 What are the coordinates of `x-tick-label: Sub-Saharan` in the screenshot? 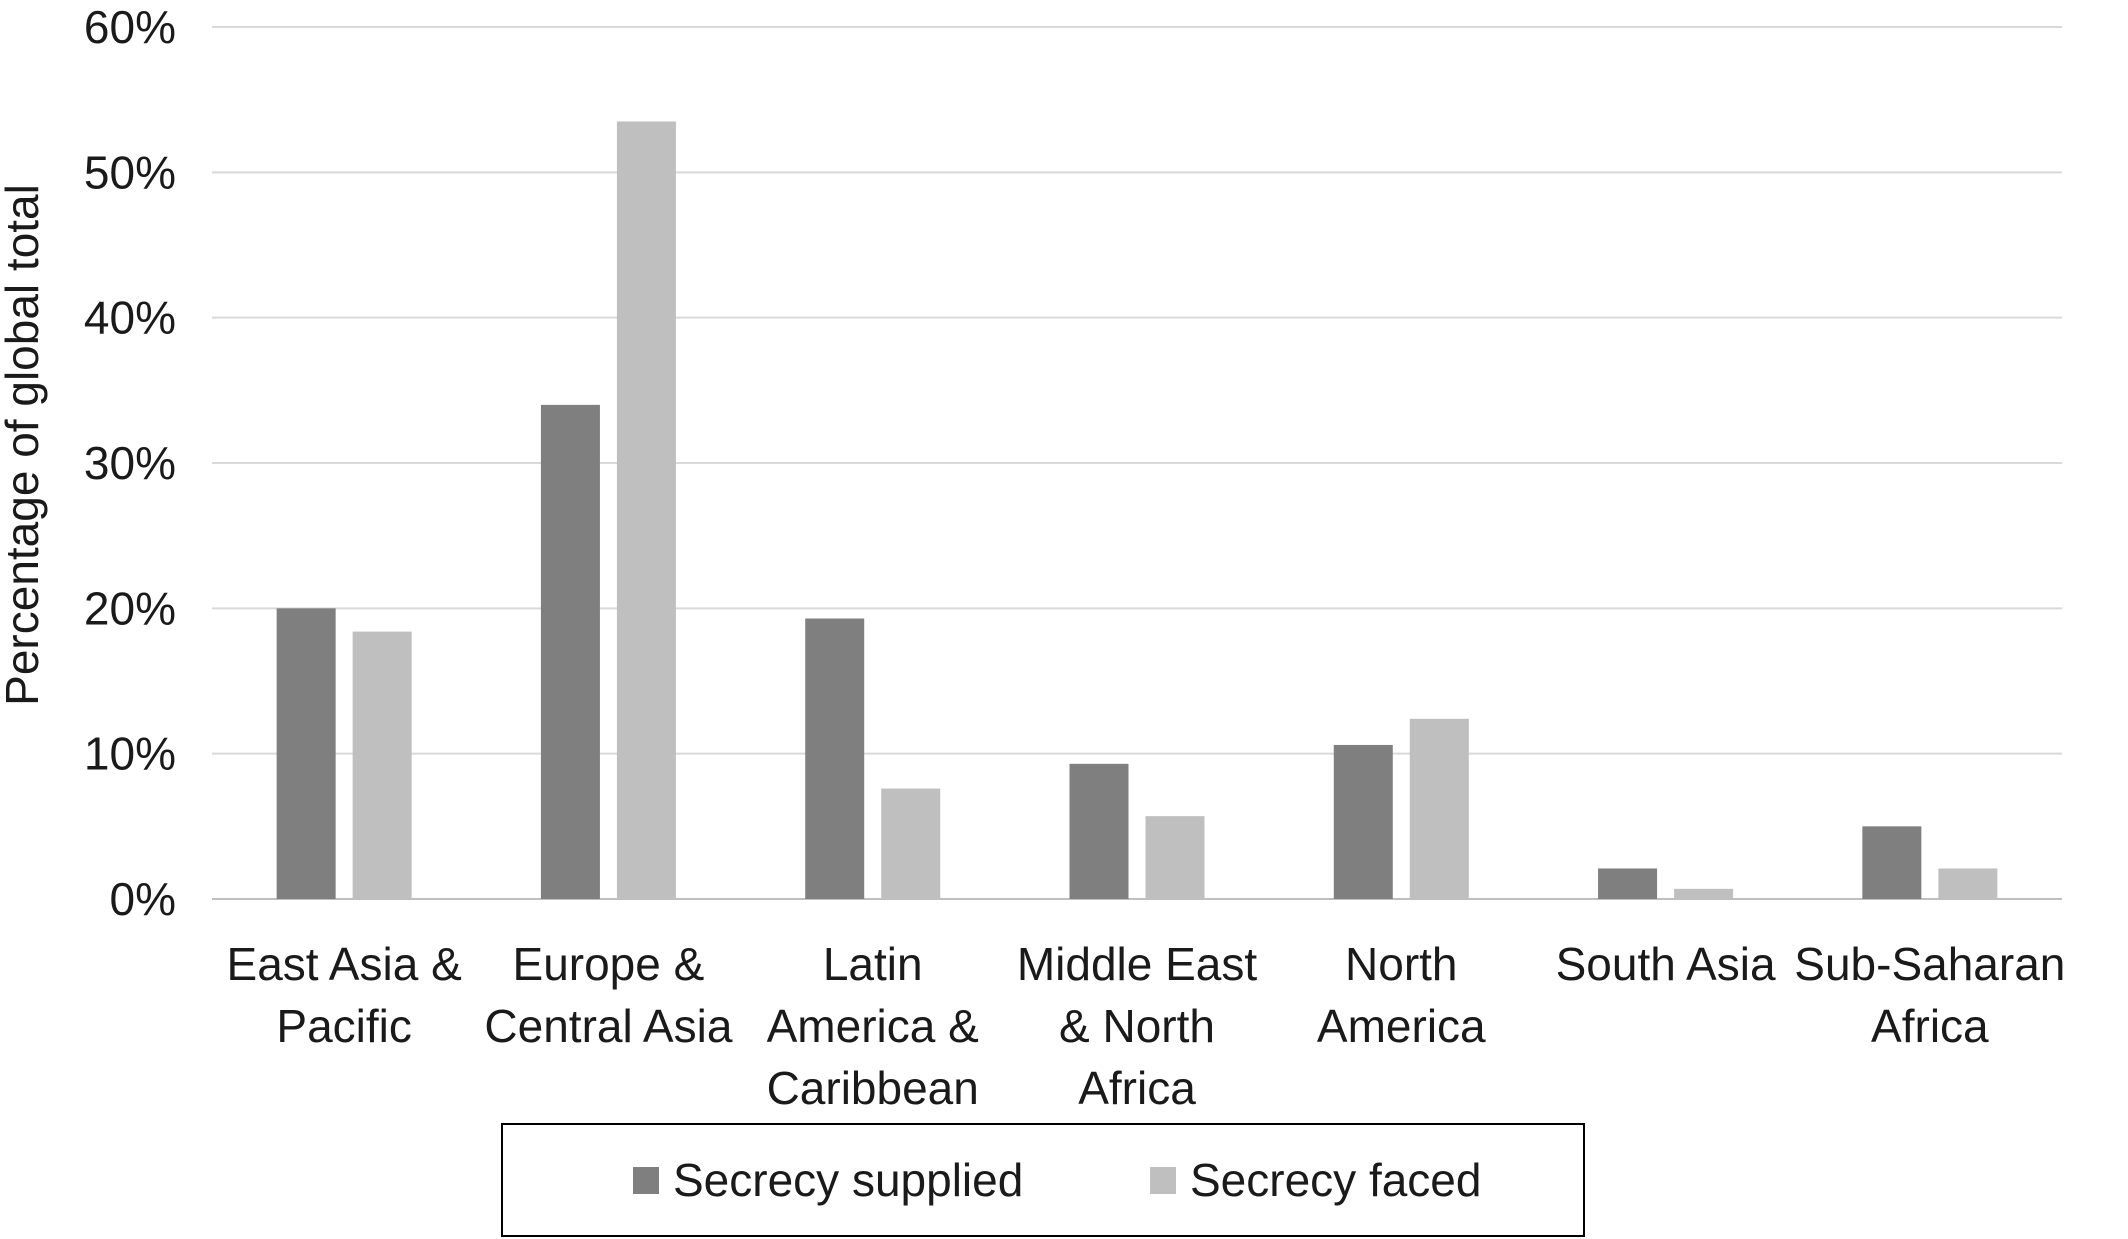 It's located at (1929, 964).